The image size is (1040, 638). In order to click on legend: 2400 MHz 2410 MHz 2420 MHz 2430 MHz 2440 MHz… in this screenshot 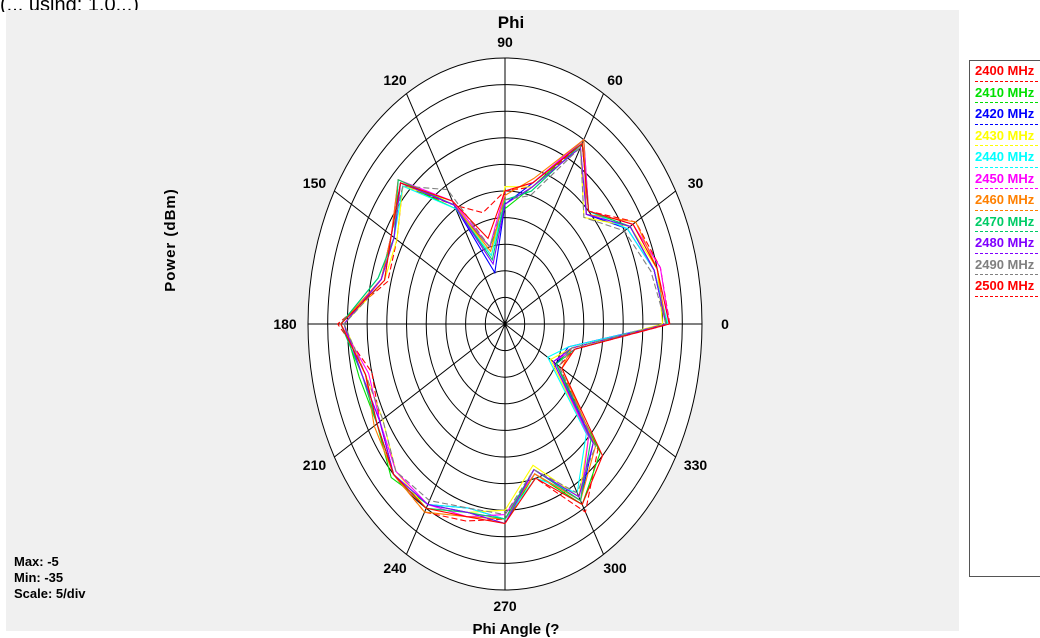, I will do `click(1004, 318)`.